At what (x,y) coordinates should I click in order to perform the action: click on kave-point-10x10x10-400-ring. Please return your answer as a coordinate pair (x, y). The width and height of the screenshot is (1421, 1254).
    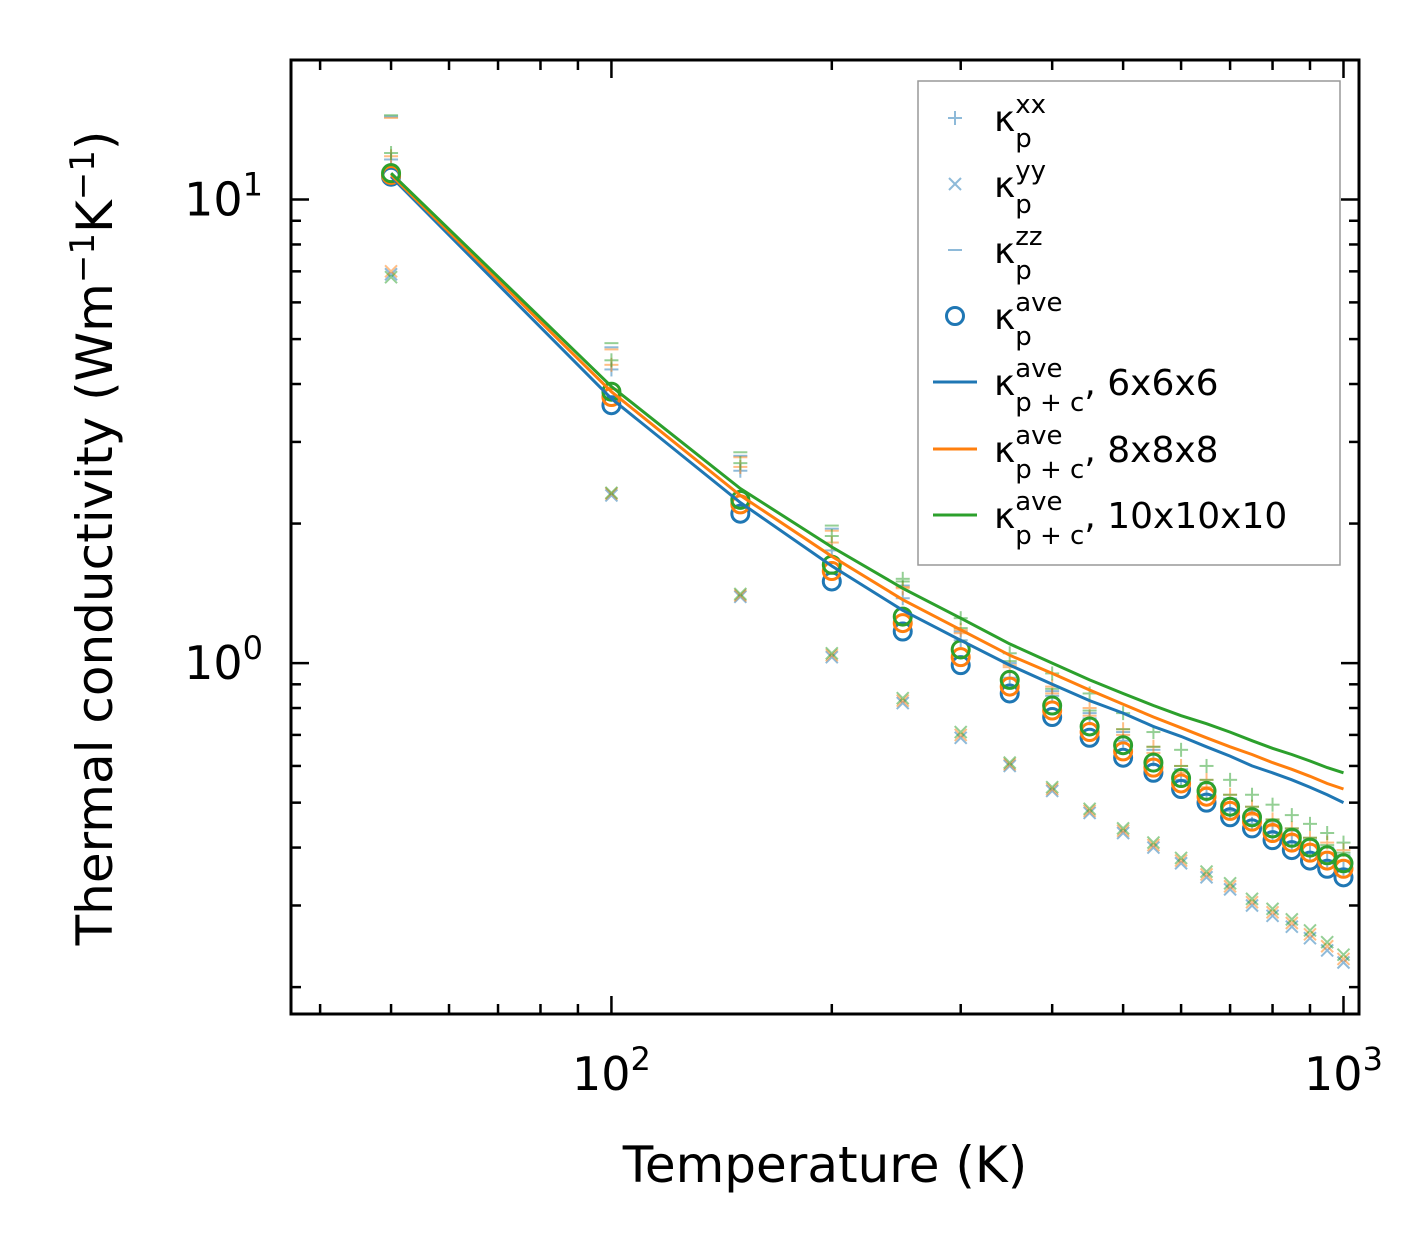
    Looking at the image, I should click on (1052, 705).